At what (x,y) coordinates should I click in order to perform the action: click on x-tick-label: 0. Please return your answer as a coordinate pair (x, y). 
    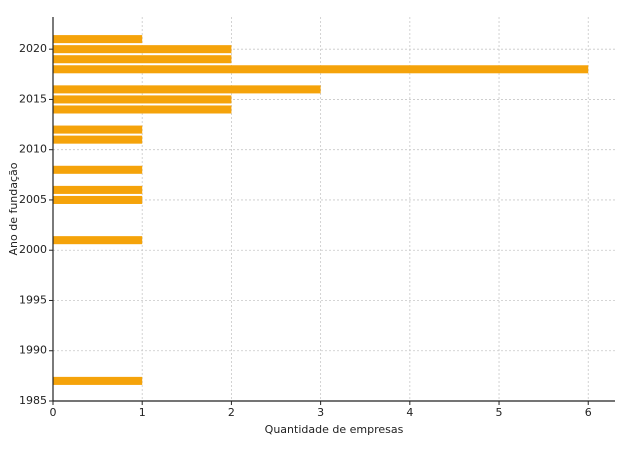
    Looking at the image, I should click on (53, 412).